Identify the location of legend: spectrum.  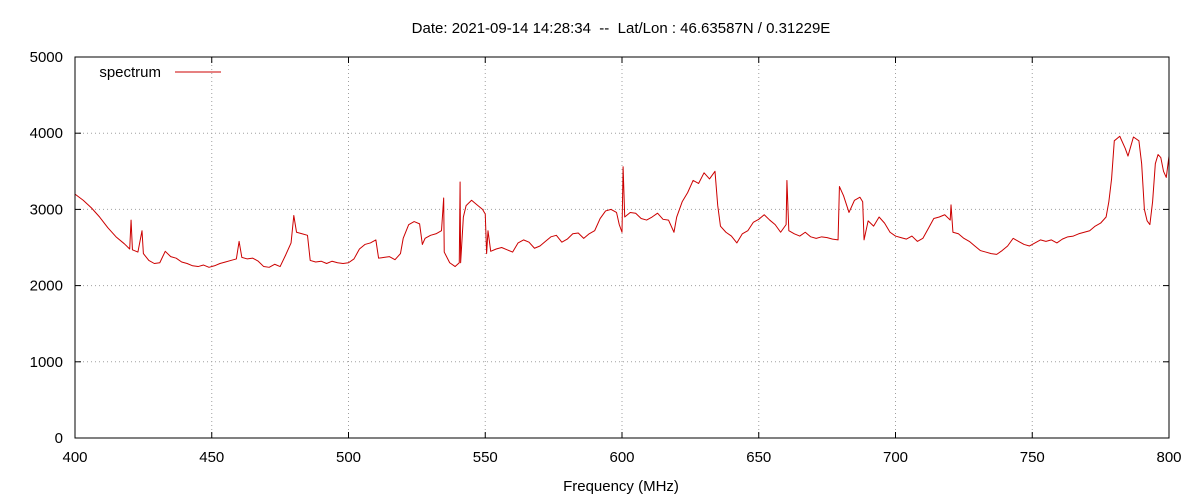
(160, 72).